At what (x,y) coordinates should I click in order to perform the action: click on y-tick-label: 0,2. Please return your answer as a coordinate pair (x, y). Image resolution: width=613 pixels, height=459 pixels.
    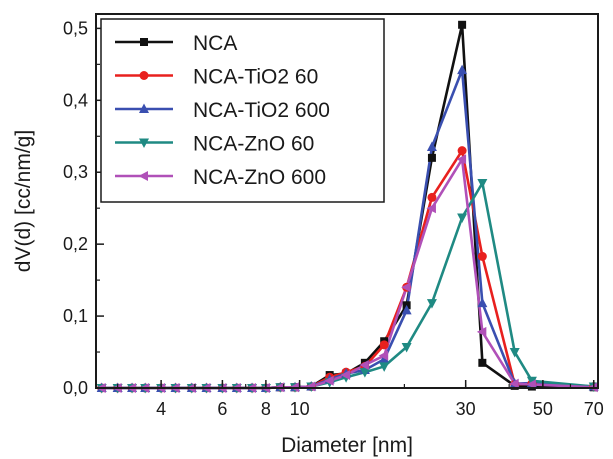
    Looking at the image, I should click on (75, 244).